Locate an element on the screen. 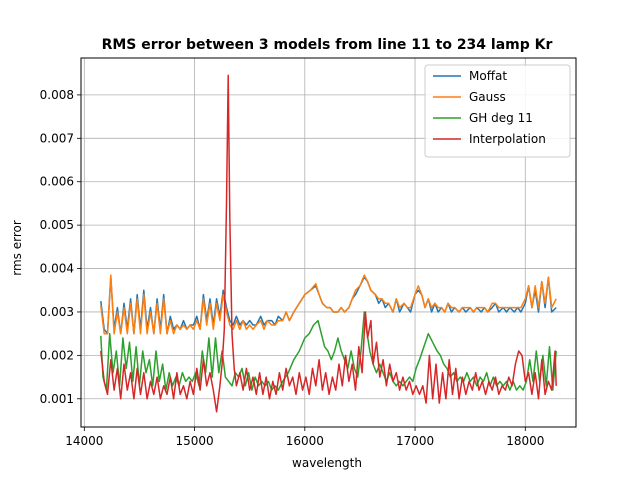 Image resolution: width=640 pixels, height=480 pixels. x-tick-label: 16000 is located at coordinates (305, 441).